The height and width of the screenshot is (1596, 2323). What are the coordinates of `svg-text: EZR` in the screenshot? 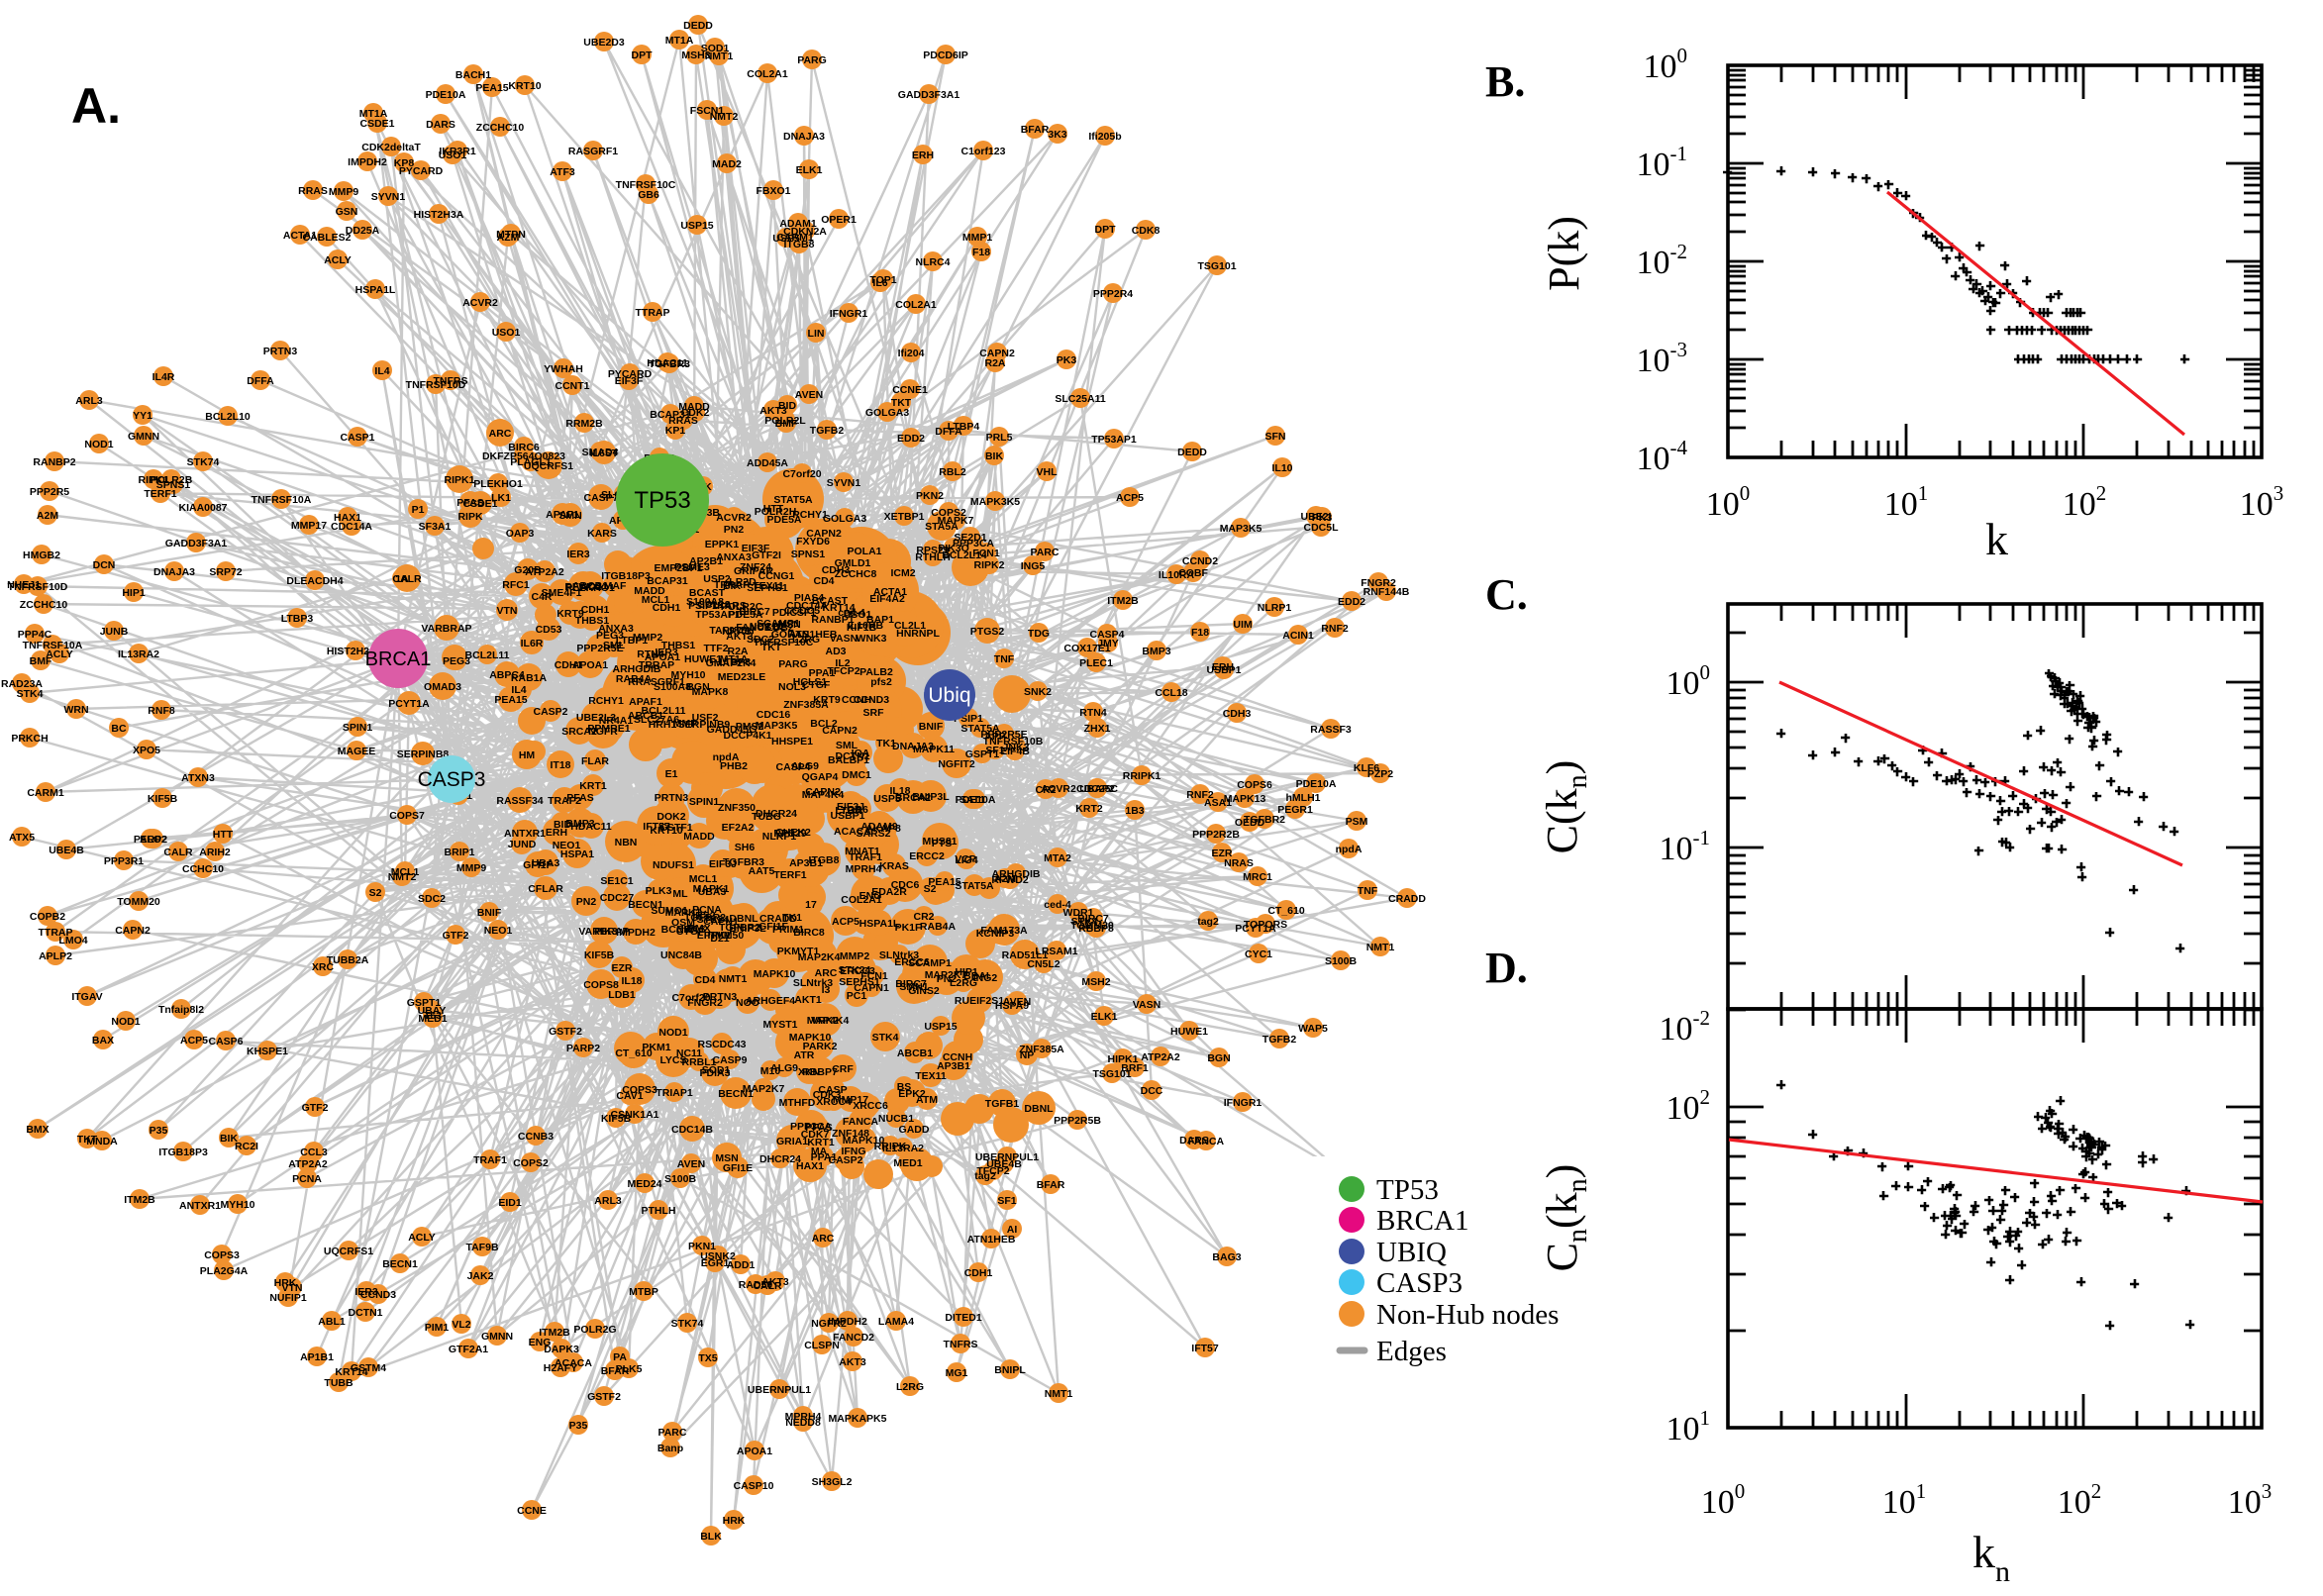 It's located at (1222, 853).